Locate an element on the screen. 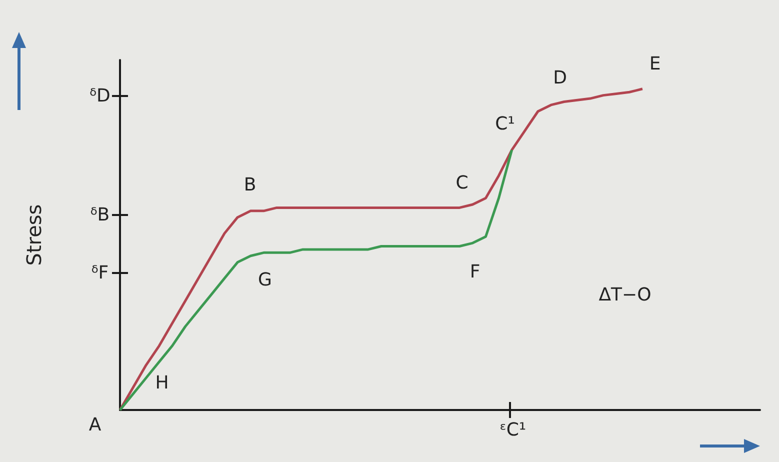  text: ᵟB is located at coordinates (100, 215).